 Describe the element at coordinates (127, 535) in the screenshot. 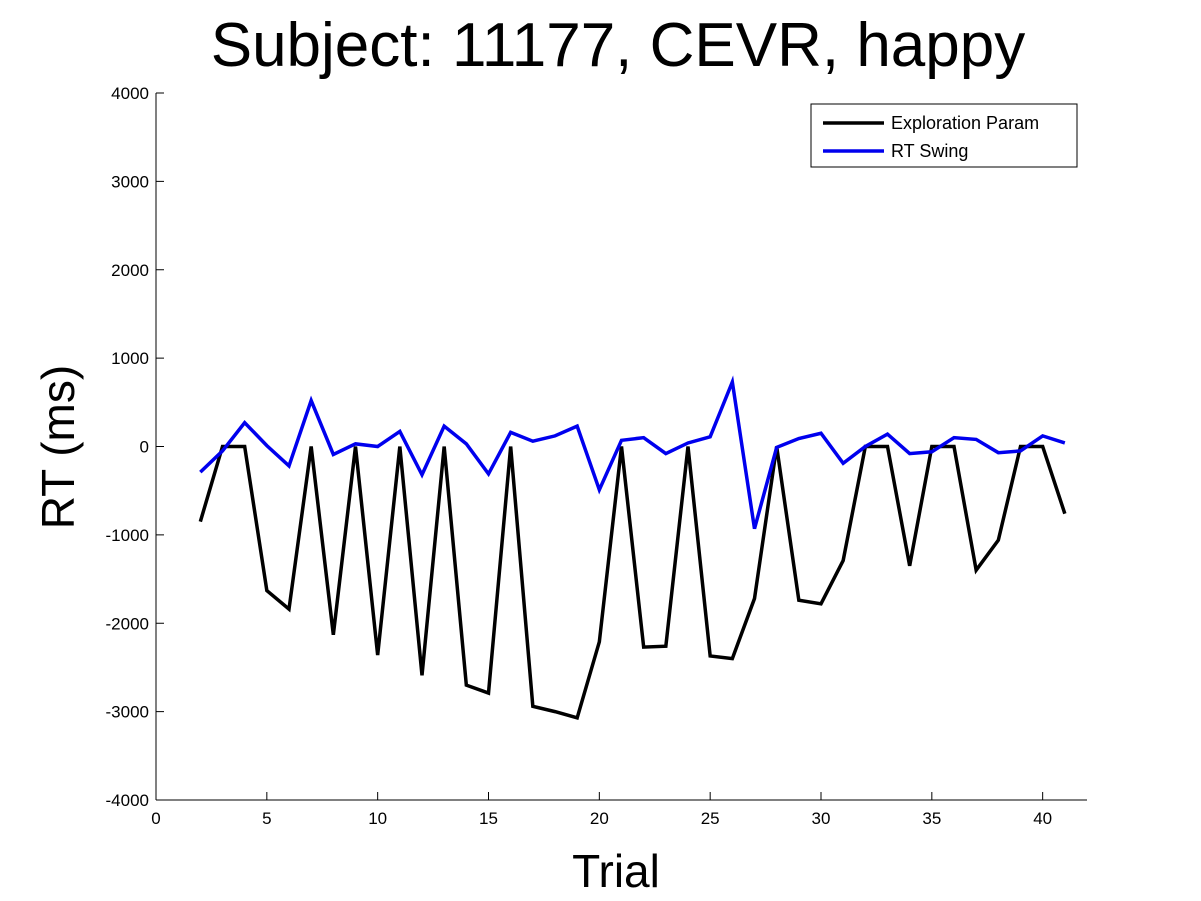

I see `y-tick-label: -1000` at that location.